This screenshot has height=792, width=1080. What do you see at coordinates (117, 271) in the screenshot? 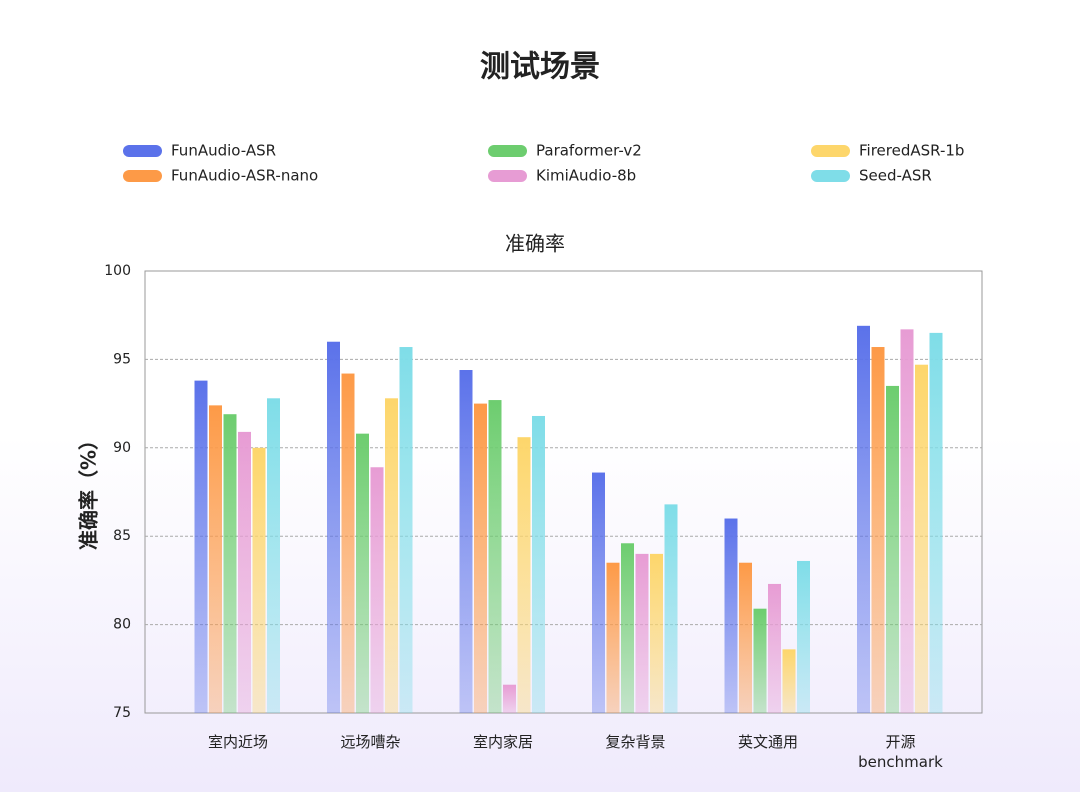
I see `y-tick-label: 100` at bounding box center [117, 271].